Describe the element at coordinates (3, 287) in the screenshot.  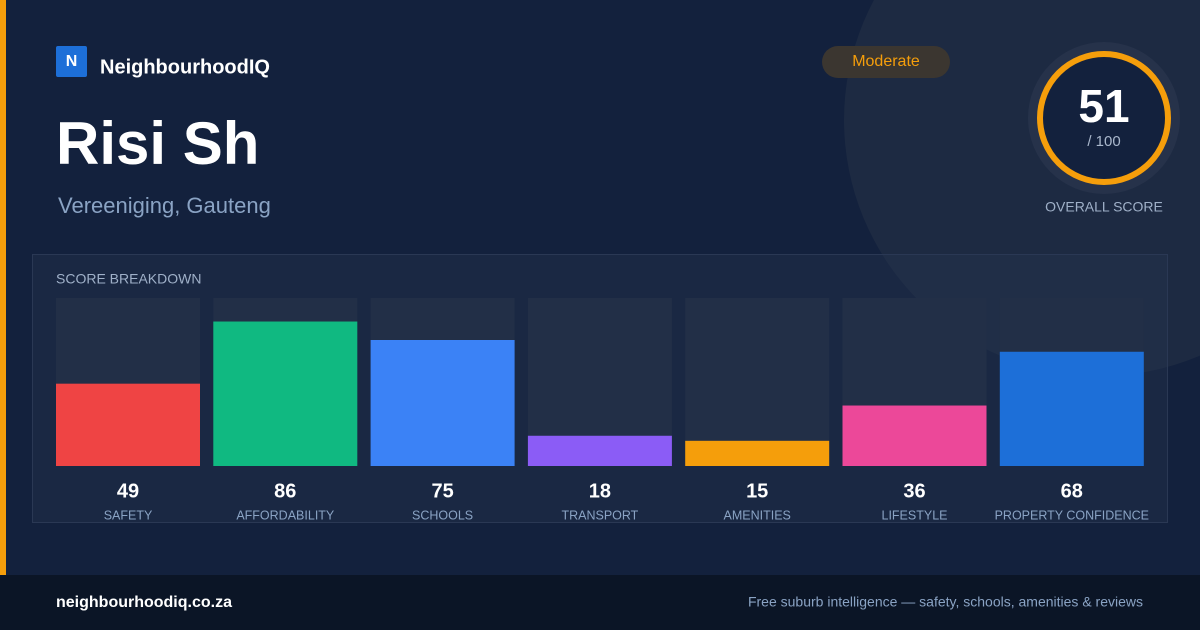
I see `accent-strip` at that location.